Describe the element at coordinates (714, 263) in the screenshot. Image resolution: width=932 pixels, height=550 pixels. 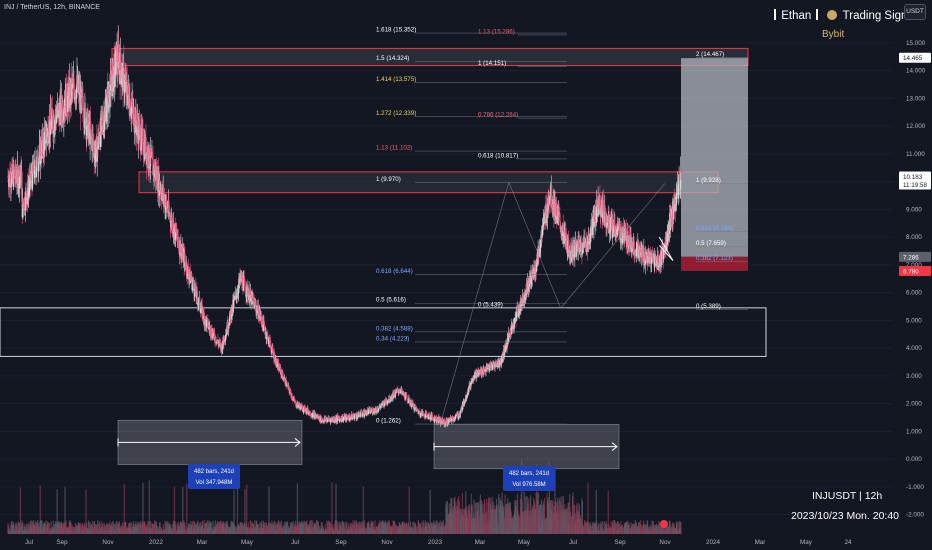
I see `stop-zone` at that location.